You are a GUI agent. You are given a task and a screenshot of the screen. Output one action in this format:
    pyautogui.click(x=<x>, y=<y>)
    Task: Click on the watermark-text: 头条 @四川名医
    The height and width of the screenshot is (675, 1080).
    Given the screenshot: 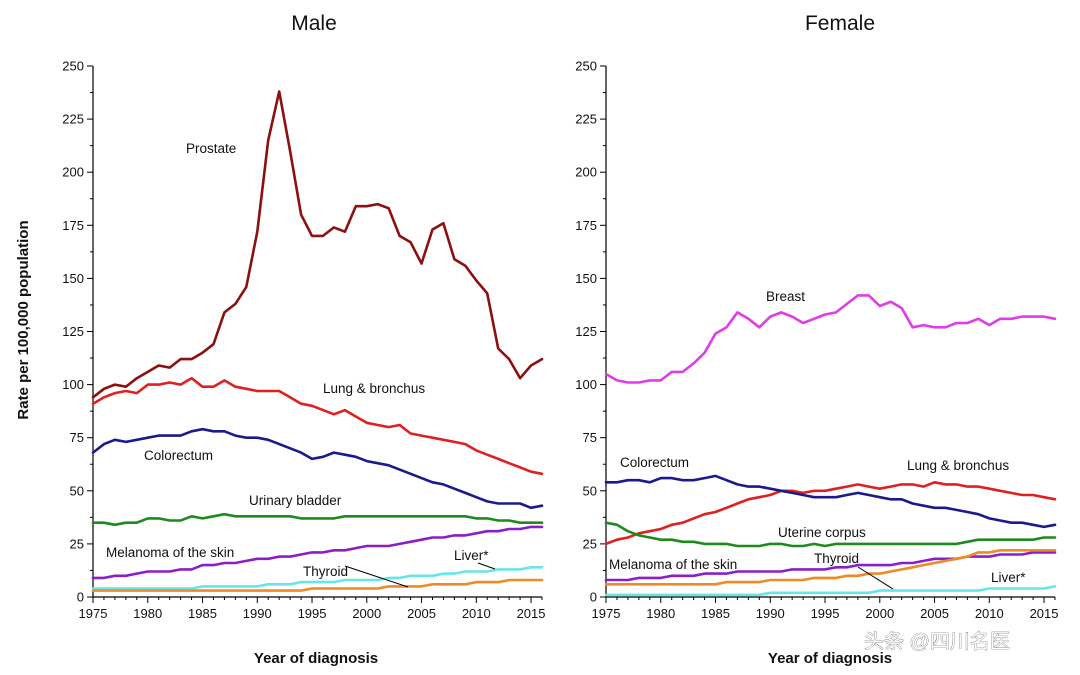 What is the action you would take?
    pyautogui.click(x=937, y=641)
    